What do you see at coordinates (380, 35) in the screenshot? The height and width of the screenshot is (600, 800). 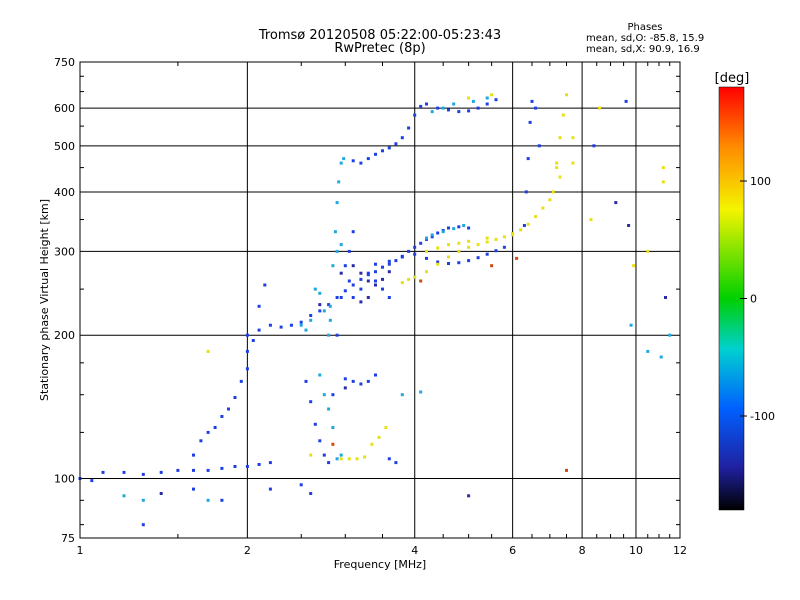 I see `chart-title: Tromsø 20120508 05:22:00-05:23:43` at bounding box center [380, 35].